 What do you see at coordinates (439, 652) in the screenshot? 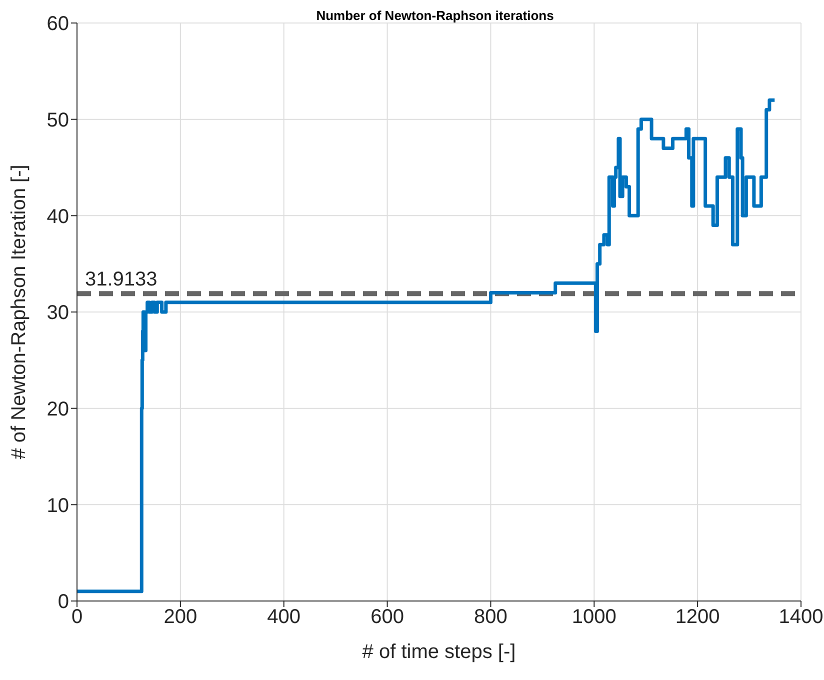
I see `x-axis-title: # of time steps [-]` at bounding box center [439, 652].